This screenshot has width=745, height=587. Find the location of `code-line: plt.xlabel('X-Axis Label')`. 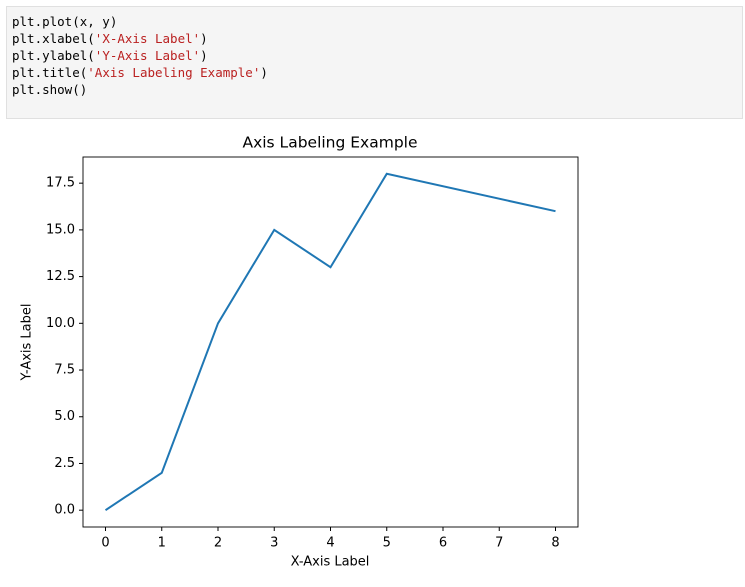

code-line: plt.xlabel('X-Axis Label') is located at coordinates (377, 38).